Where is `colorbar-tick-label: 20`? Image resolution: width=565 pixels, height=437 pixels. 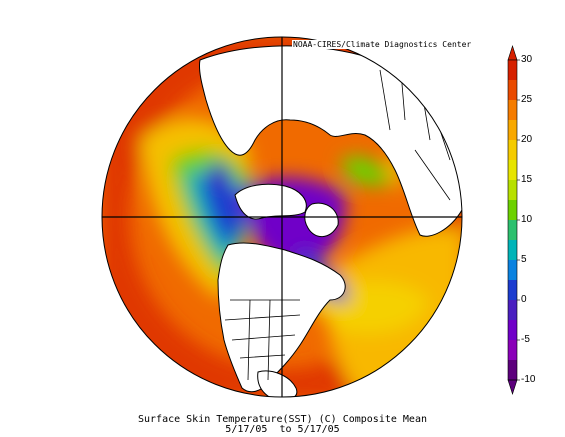 colorbar-tick-label: 20 is located at coordinates (527, 139).